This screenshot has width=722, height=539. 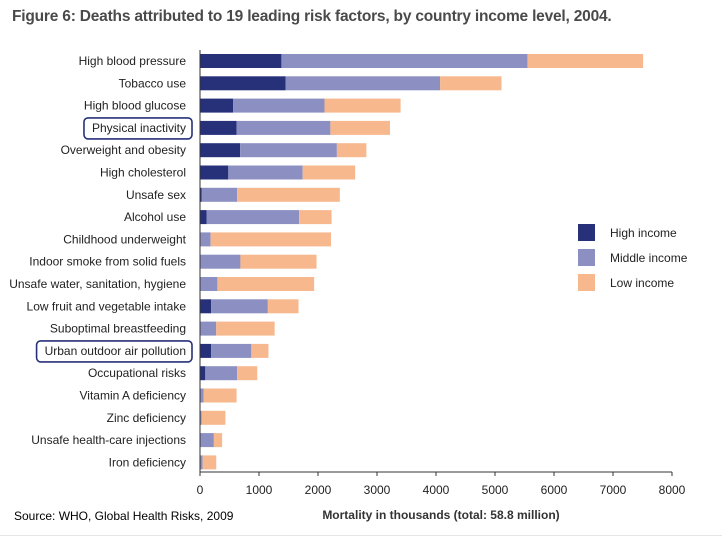 What do you see at coordinates (218, 440) in the screenshot?
I see `bar-unsafe-health-care-injections-low-income` at bounding box center [218, 440].